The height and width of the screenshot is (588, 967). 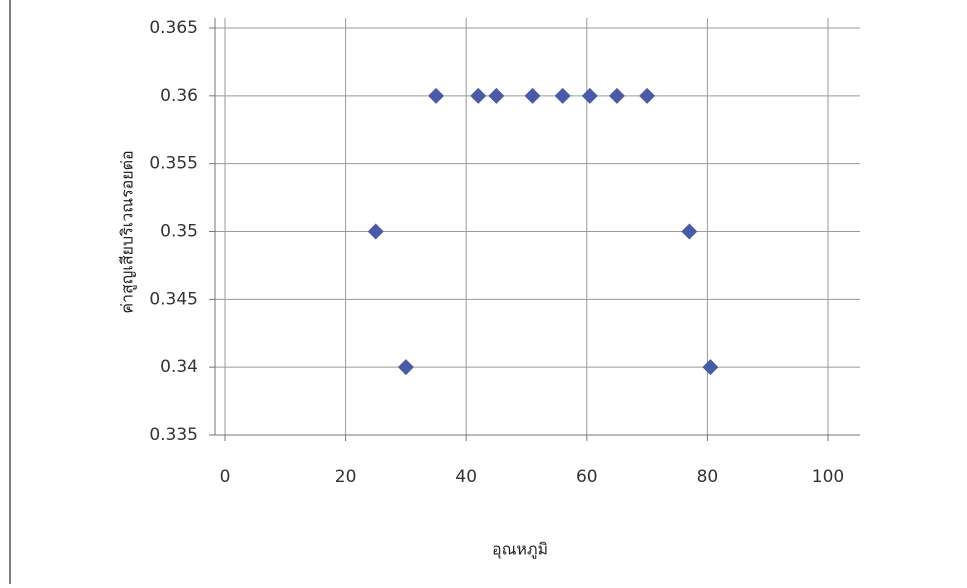 I want to click on x-axis-title: อุณหภูมิ, so click(x=520, y=550).